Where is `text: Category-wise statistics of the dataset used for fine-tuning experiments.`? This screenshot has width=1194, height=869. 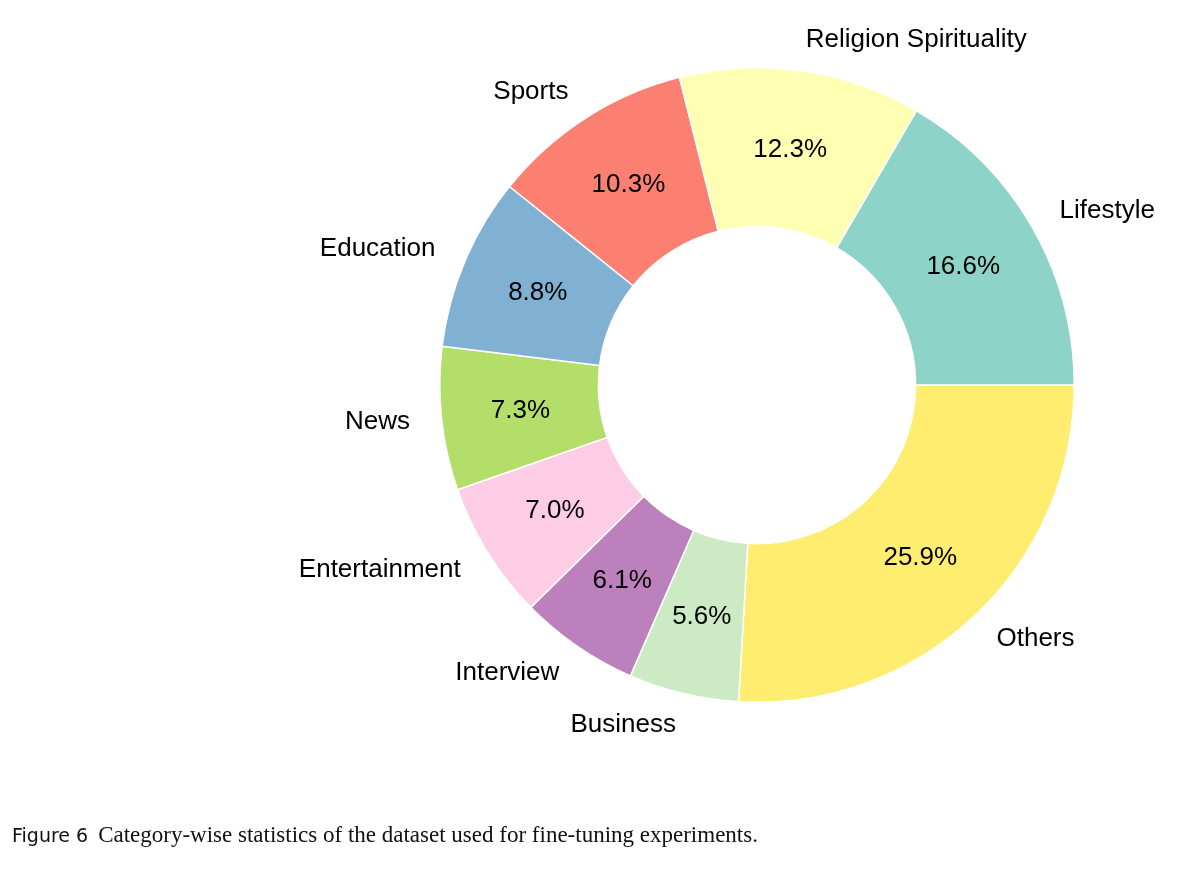 text: Category-wise statistics of the dataset used for fine-tuning experiments. is located at coordinates (428, 834).